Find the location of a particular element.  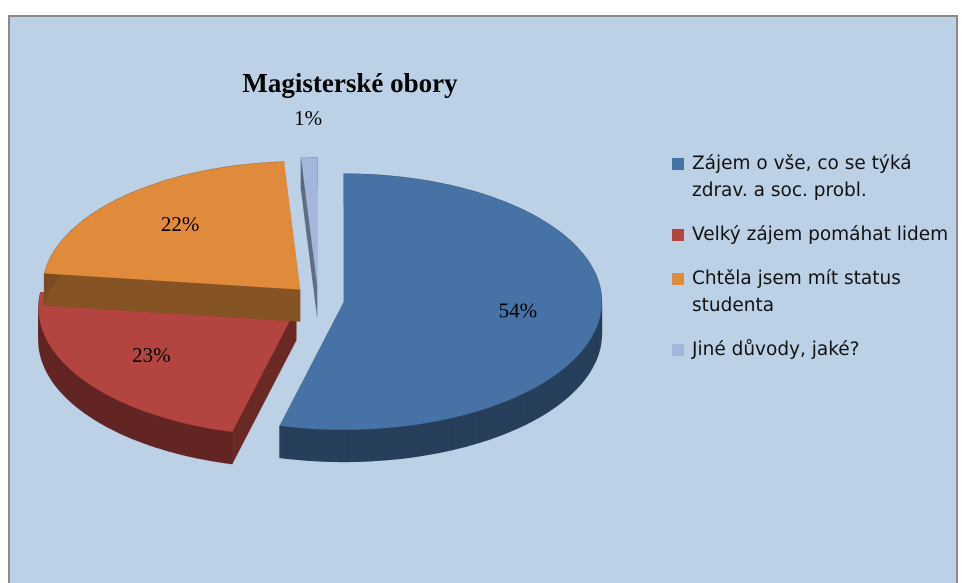

chart-title: Magisterské obory is located at coordinates (350, 83).